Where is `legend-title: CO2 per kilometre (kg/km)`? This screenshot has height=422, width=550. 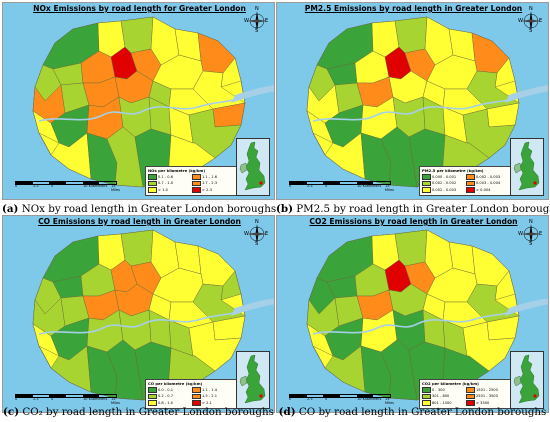
legend-title: CO2 per kilometre (kg/km) is located at coordinates (450, 383).